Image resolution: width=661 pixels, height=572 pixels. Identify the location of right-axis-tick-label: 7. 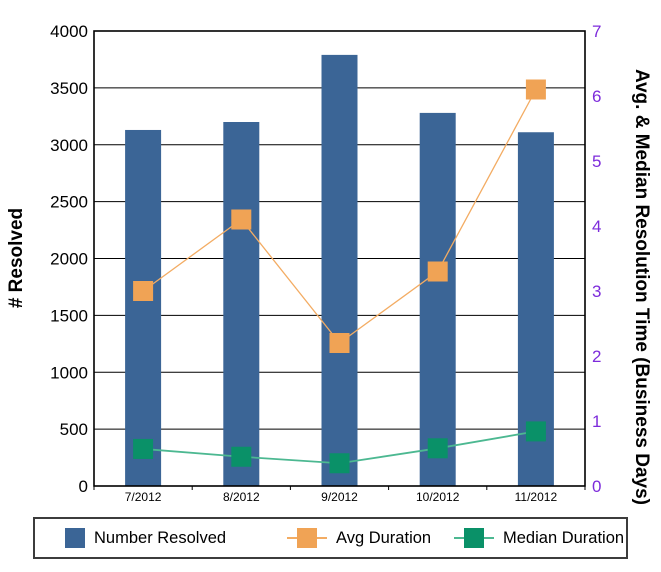
(596, 31).